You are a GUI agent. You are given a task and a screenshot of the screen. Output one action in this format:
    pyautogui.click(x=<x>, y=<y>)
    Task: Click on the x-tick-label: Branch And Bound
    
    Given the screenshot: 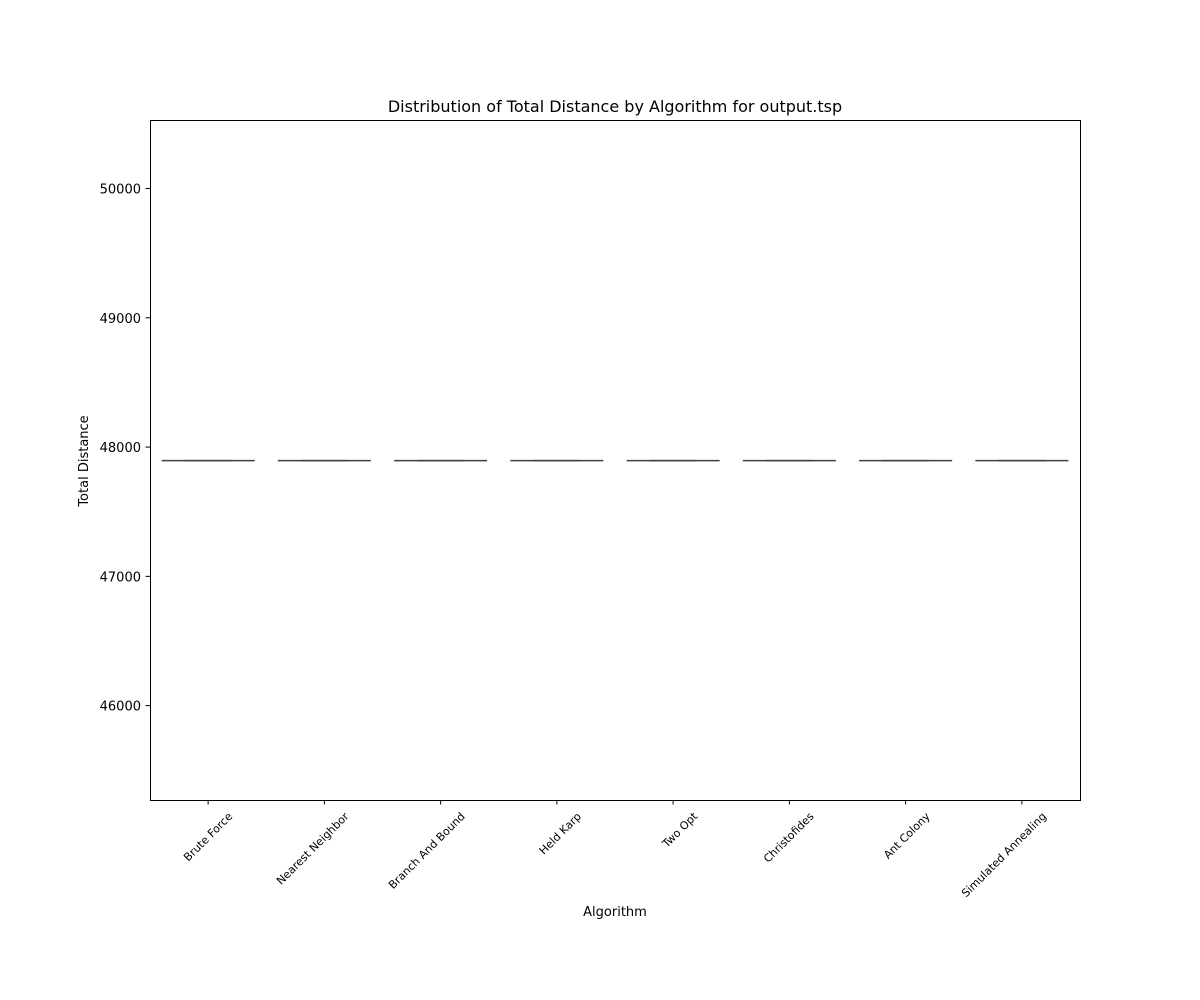 What is the action you would take?
    pyautogui.click(x=427, y=851)
    